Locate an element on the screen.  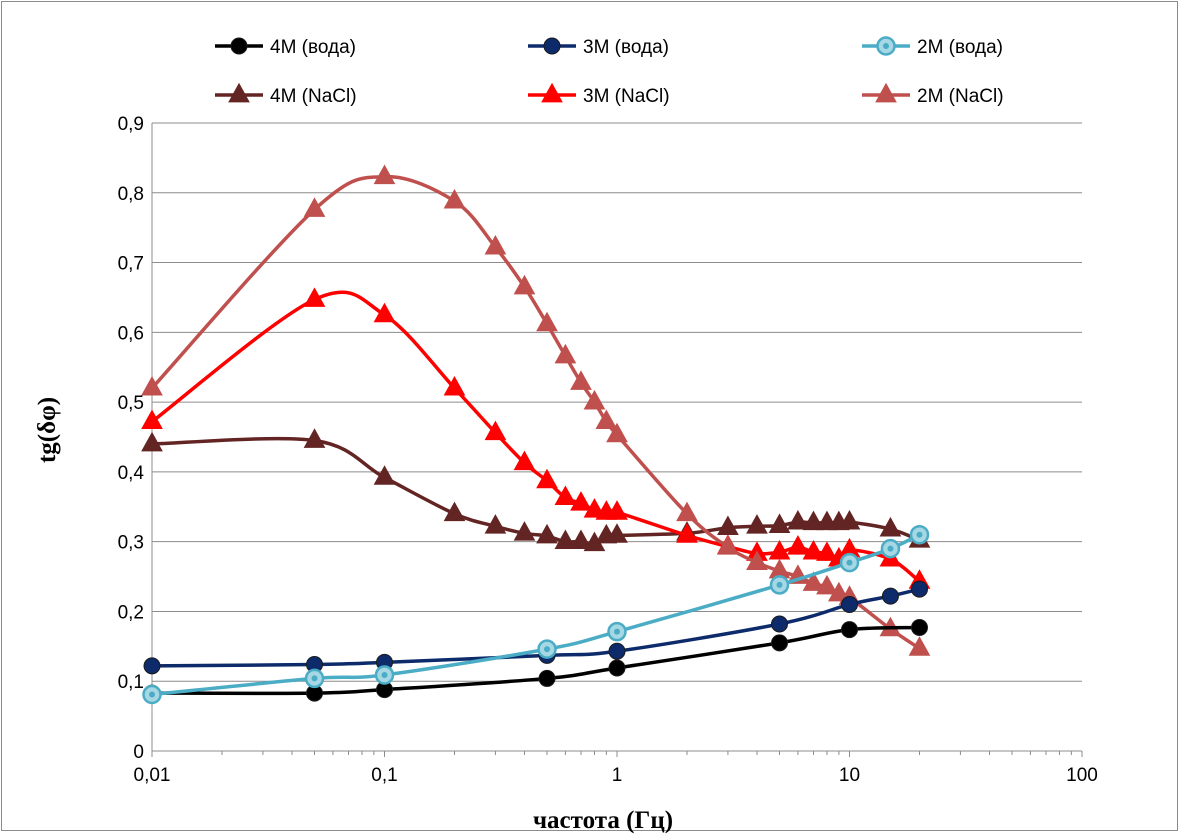
legend-item: 4M (вода) is located at coordinates (285, 47).